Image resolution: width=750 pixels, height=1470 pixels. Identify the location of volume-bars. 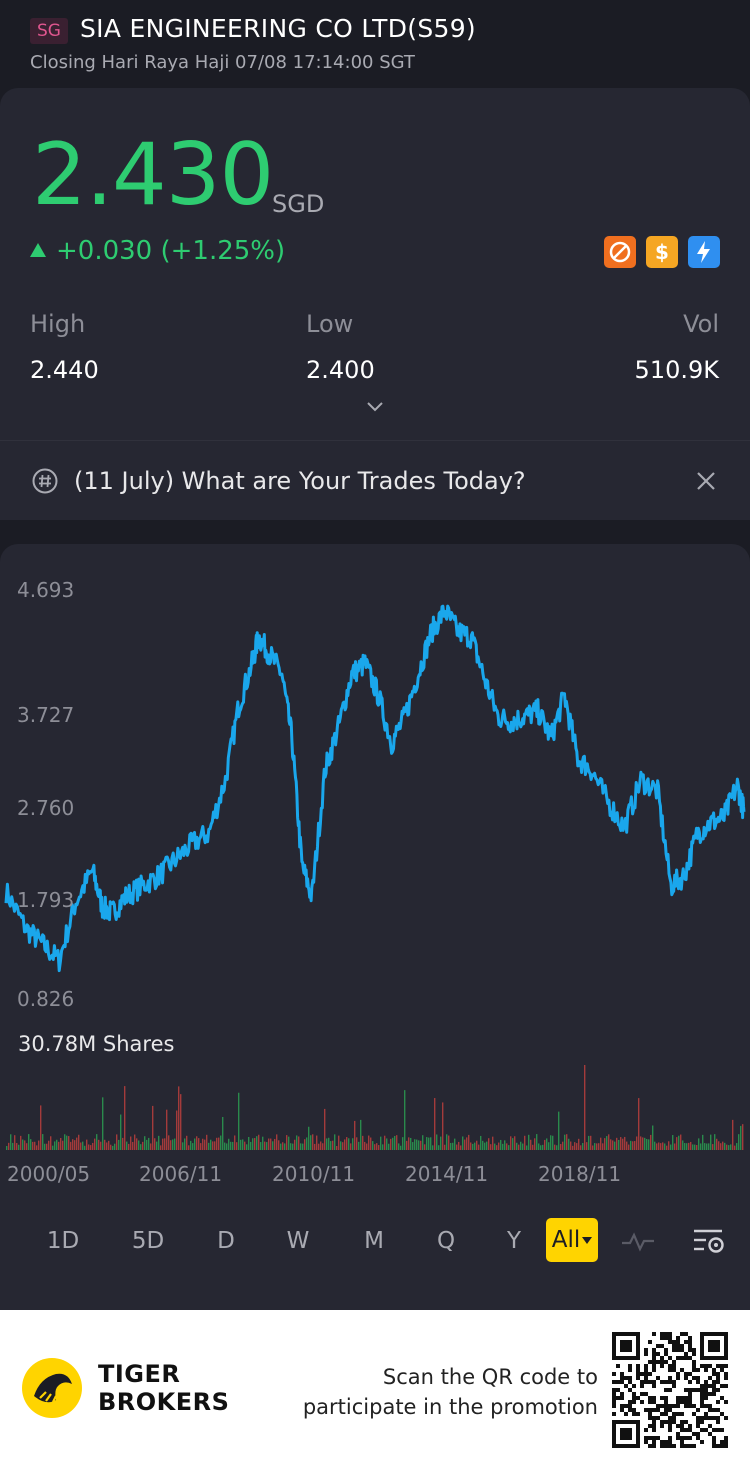
(375, 1106).